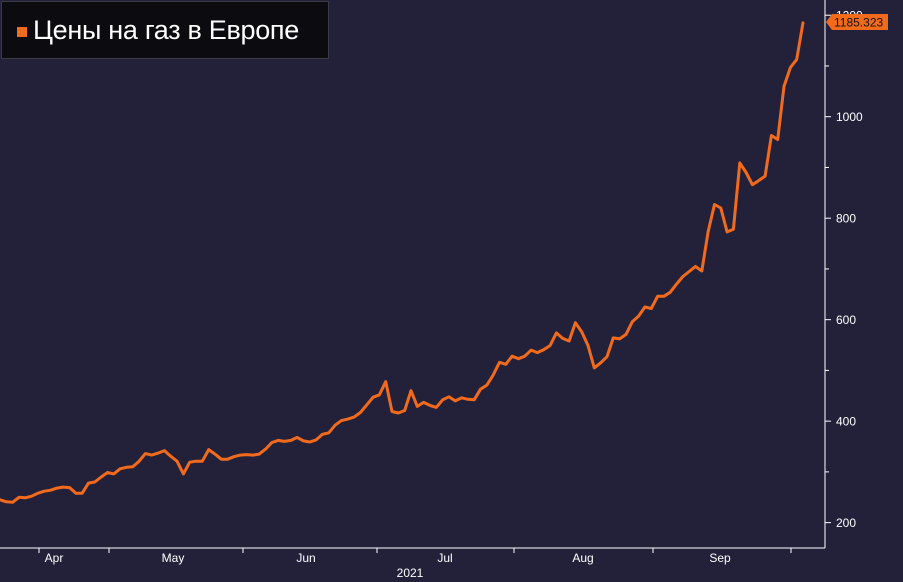  What do you see at coordinates (582, 558) in the screenshot?
I see `x-tick-label: Aug` at bounding box center [582, 558].